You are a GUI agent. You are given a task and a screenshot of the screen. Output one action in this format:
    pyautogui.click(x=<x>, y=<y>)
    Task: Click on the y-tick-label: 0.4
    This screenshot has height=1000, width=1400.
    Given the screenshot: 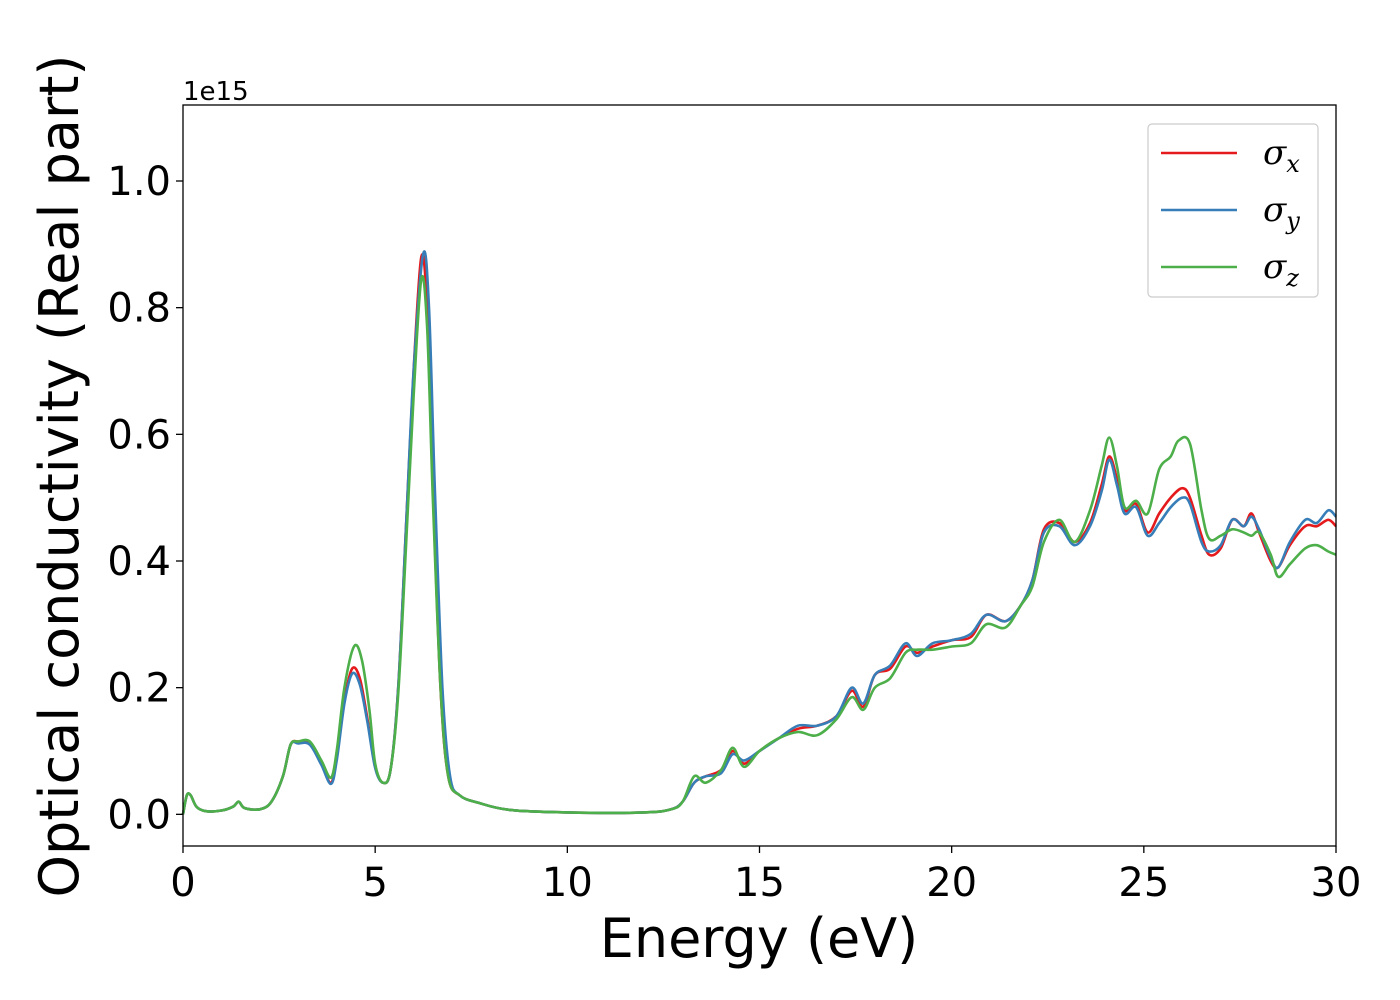 What is the action you would take?
    pyautogui.click(x=139, y=562)
    